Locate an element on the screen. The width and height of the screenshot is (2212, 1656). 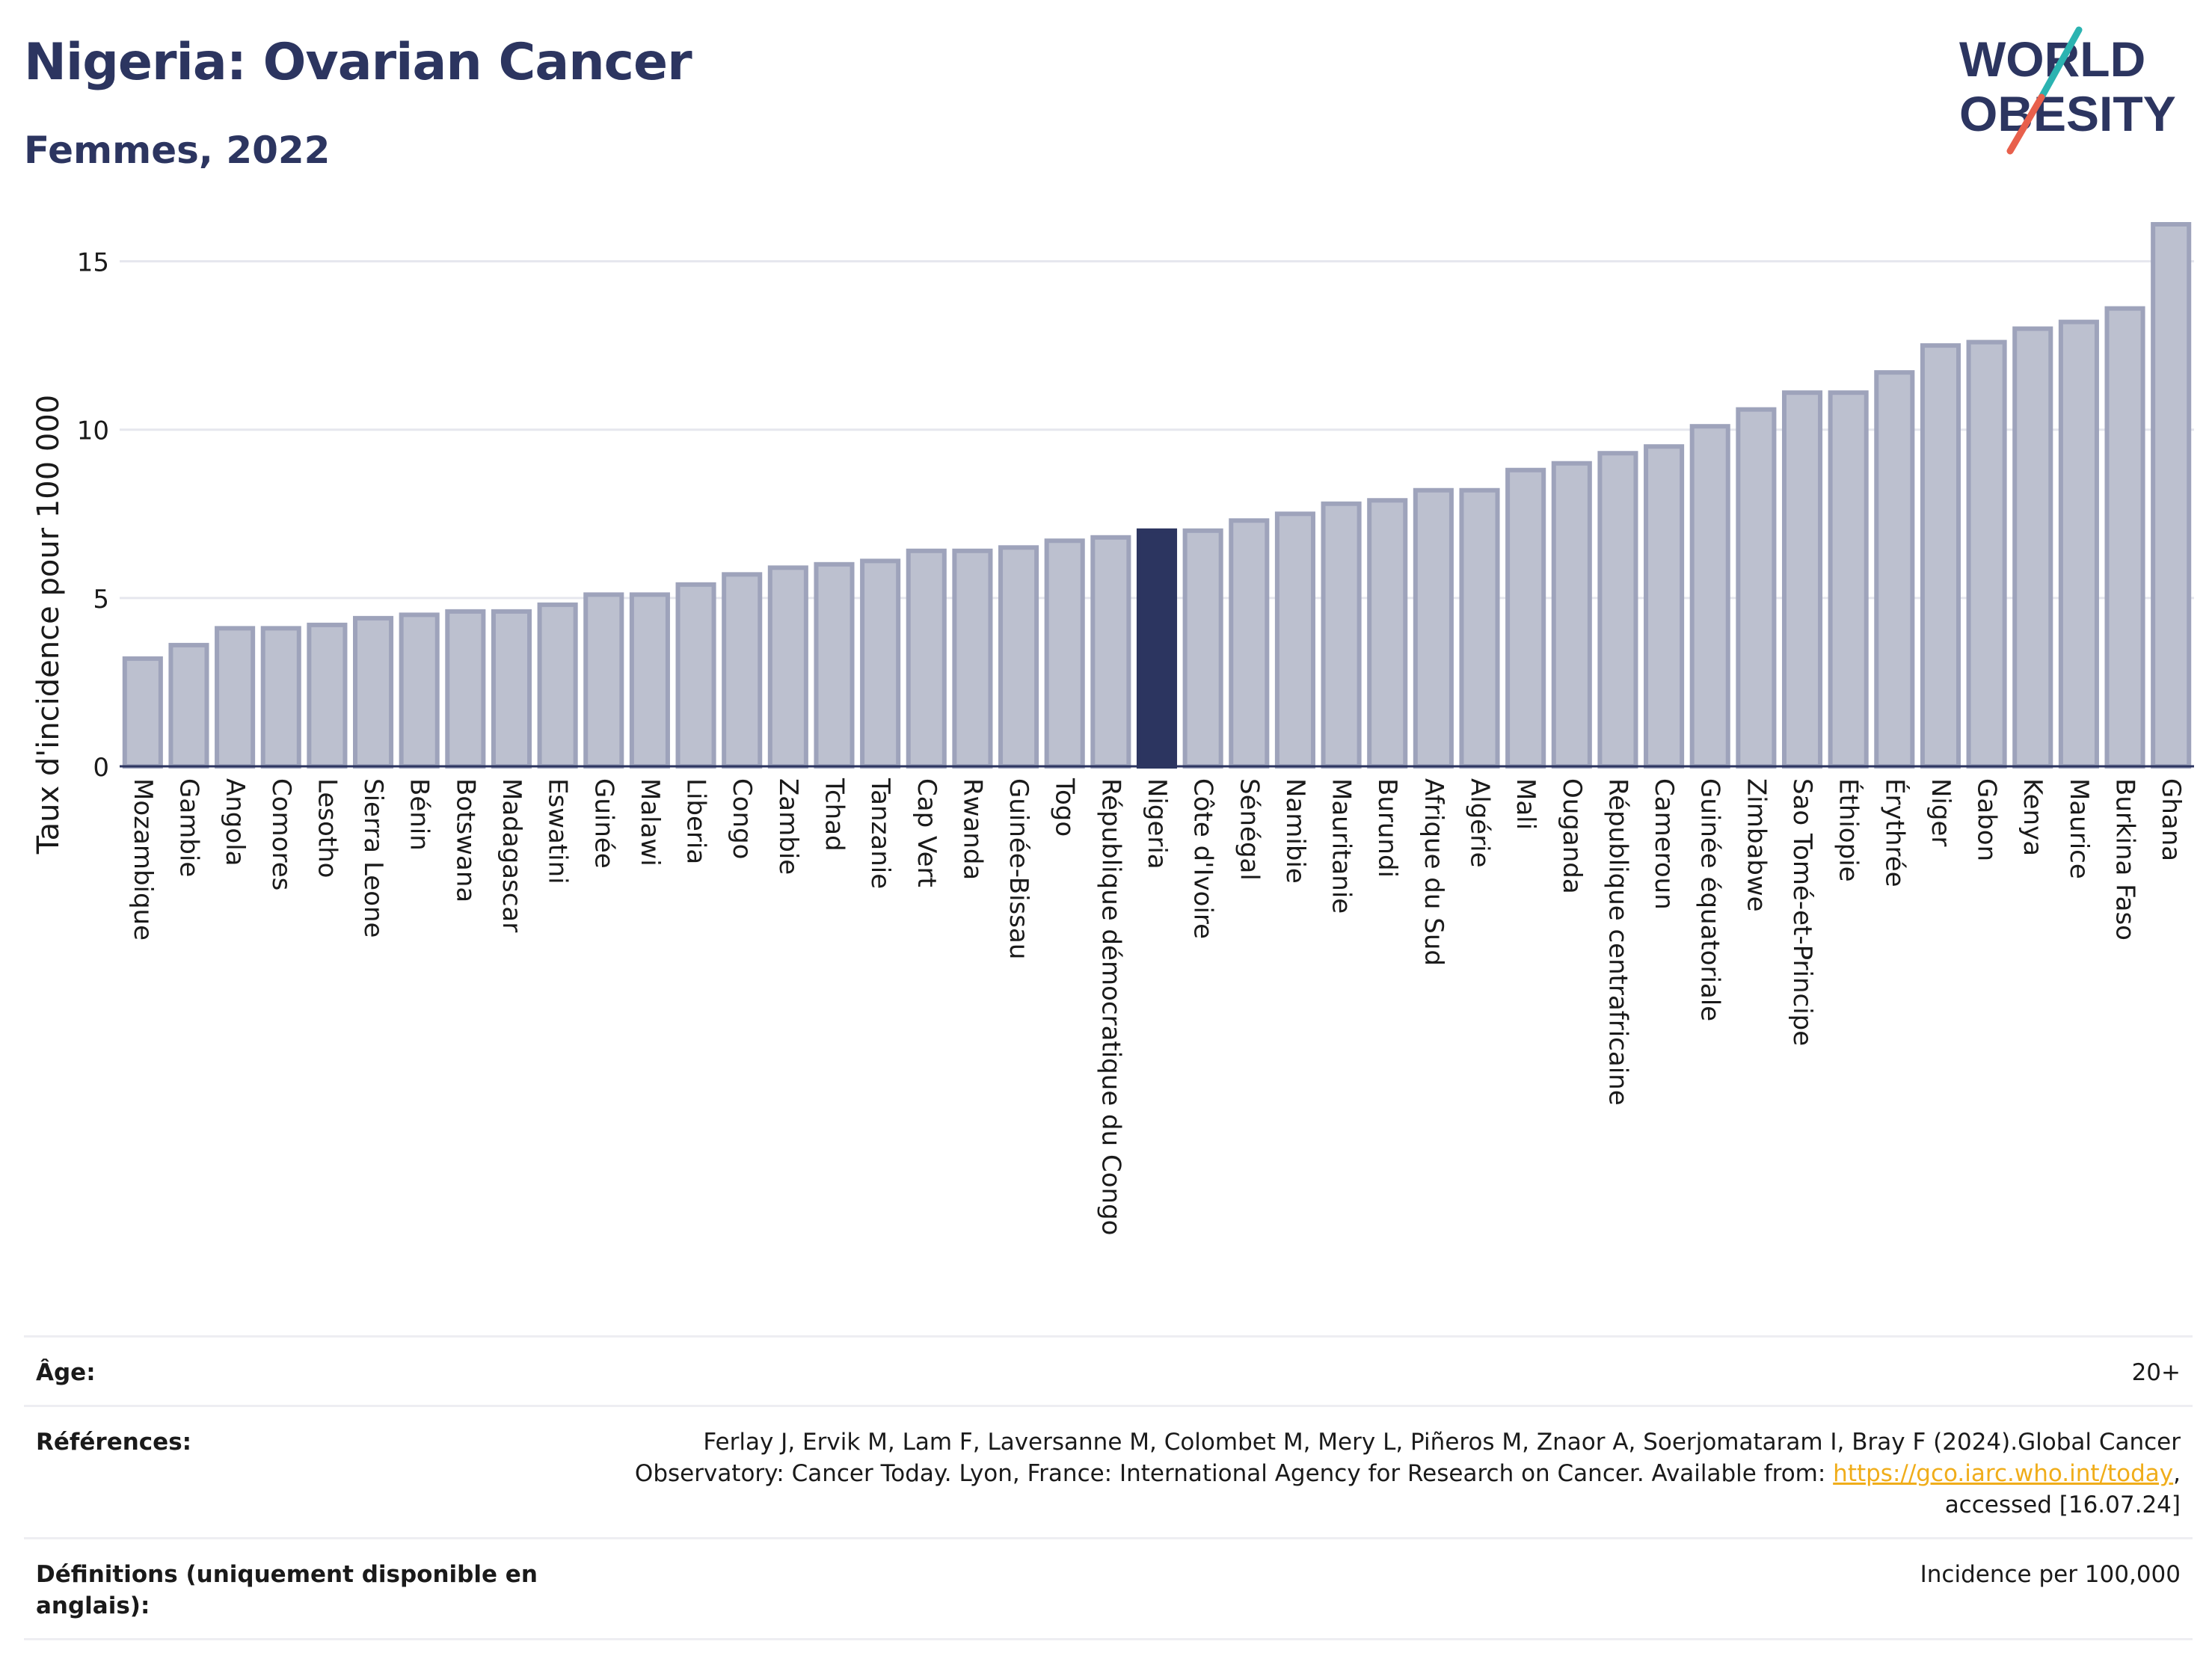
x-tick-label: Mauritanie is located at coordinates (1342, 846).